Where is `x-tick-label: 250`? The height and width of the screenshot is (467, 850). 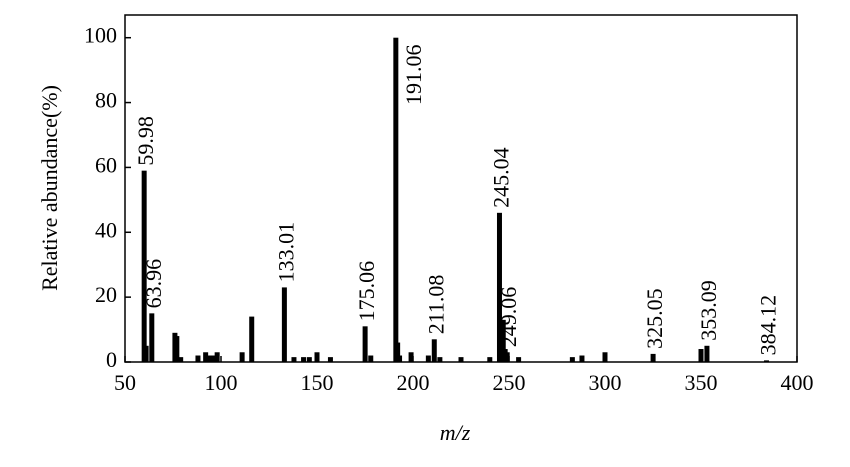
x-tick-label: 250 is located at coordinates (509, 382).